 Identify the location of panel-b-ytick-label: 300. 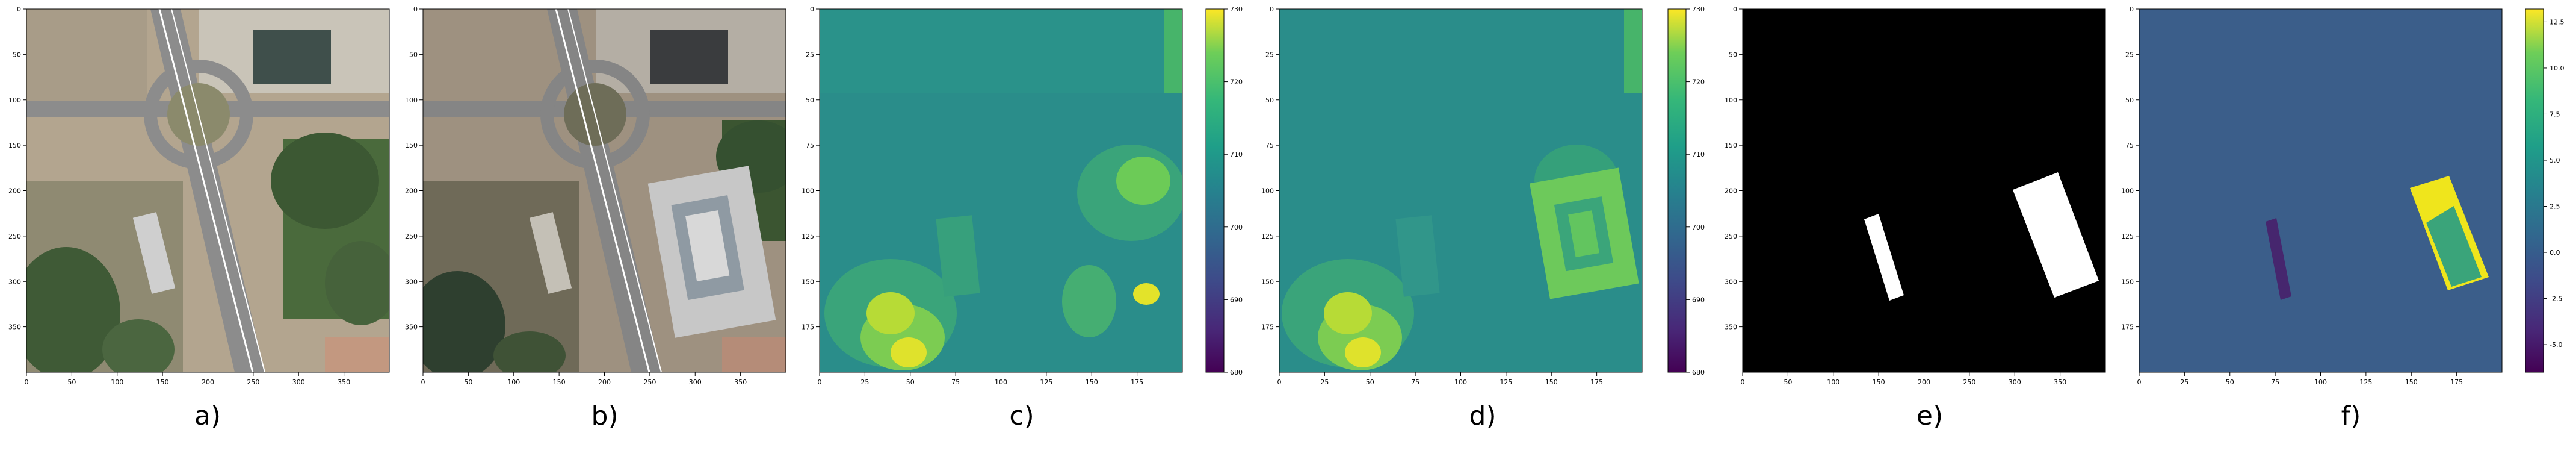
(411, 282).